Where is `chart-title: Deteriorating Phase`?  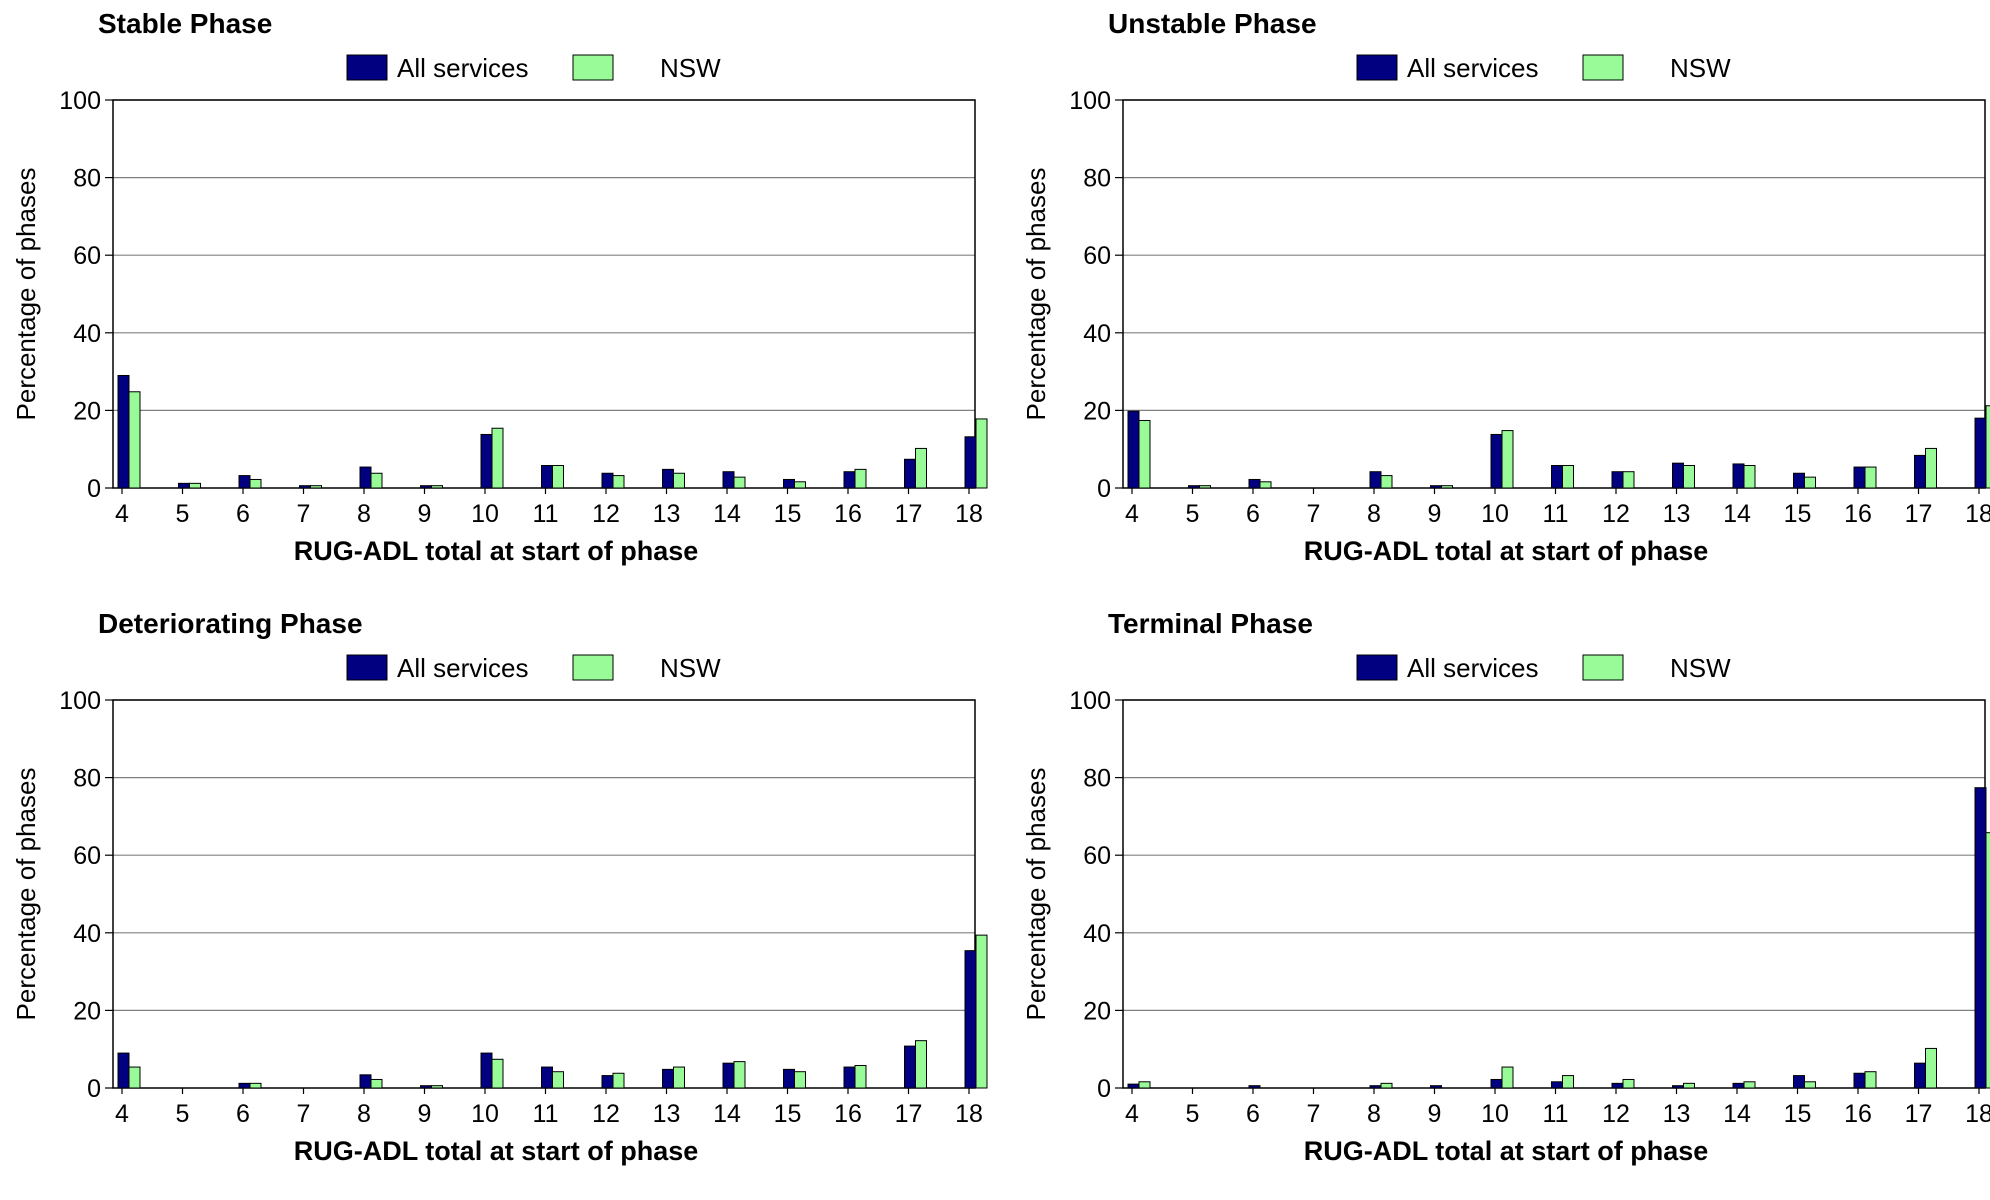 chart-title: Deteriorating Phase is located at coordinates (230, 623).